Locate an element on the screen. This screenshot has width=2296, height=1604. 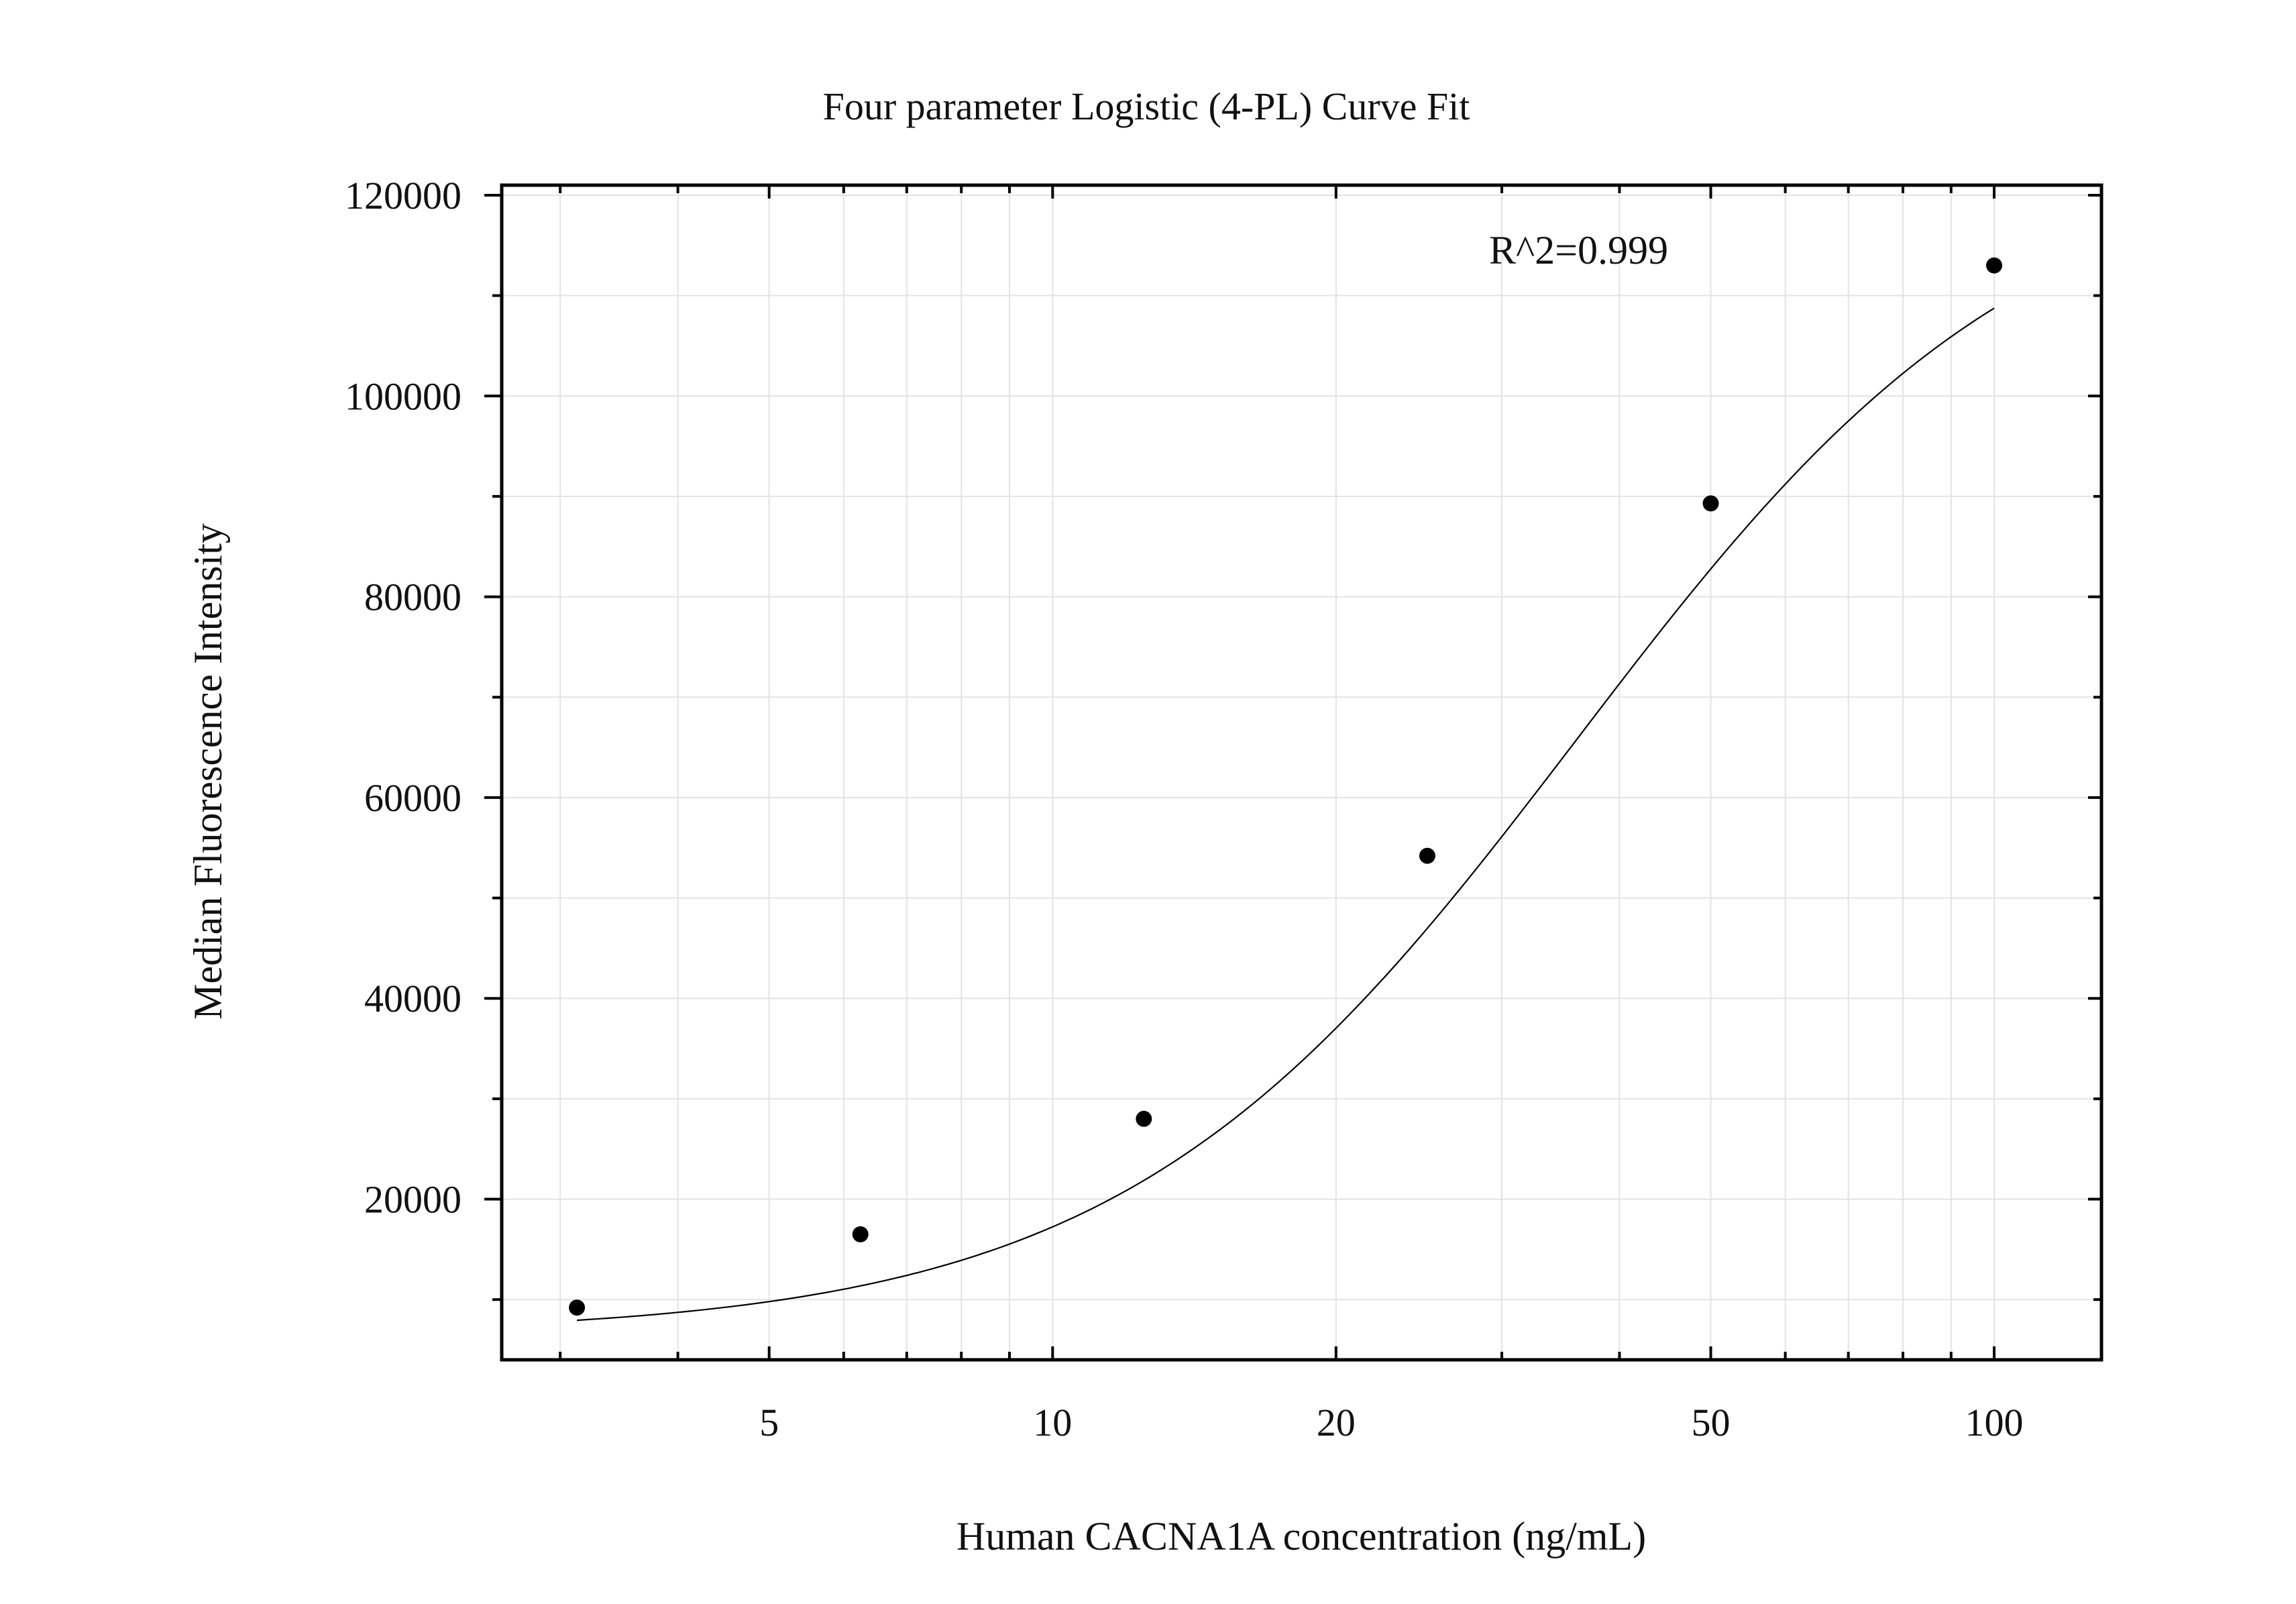
y-tick-label: 80000 is located at coordinates (413, 597).